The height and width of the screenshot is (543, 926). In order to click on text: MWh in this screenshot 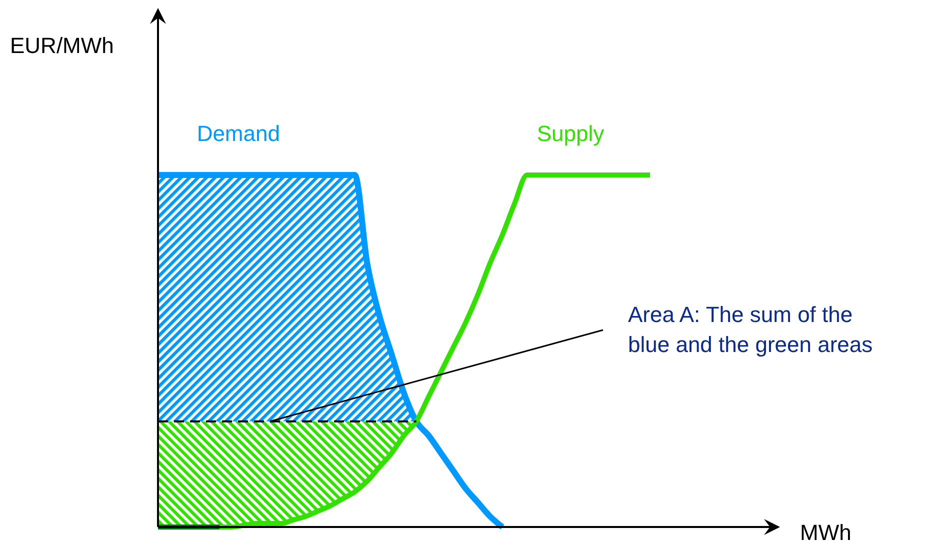, I will do `click(826, 531)`.